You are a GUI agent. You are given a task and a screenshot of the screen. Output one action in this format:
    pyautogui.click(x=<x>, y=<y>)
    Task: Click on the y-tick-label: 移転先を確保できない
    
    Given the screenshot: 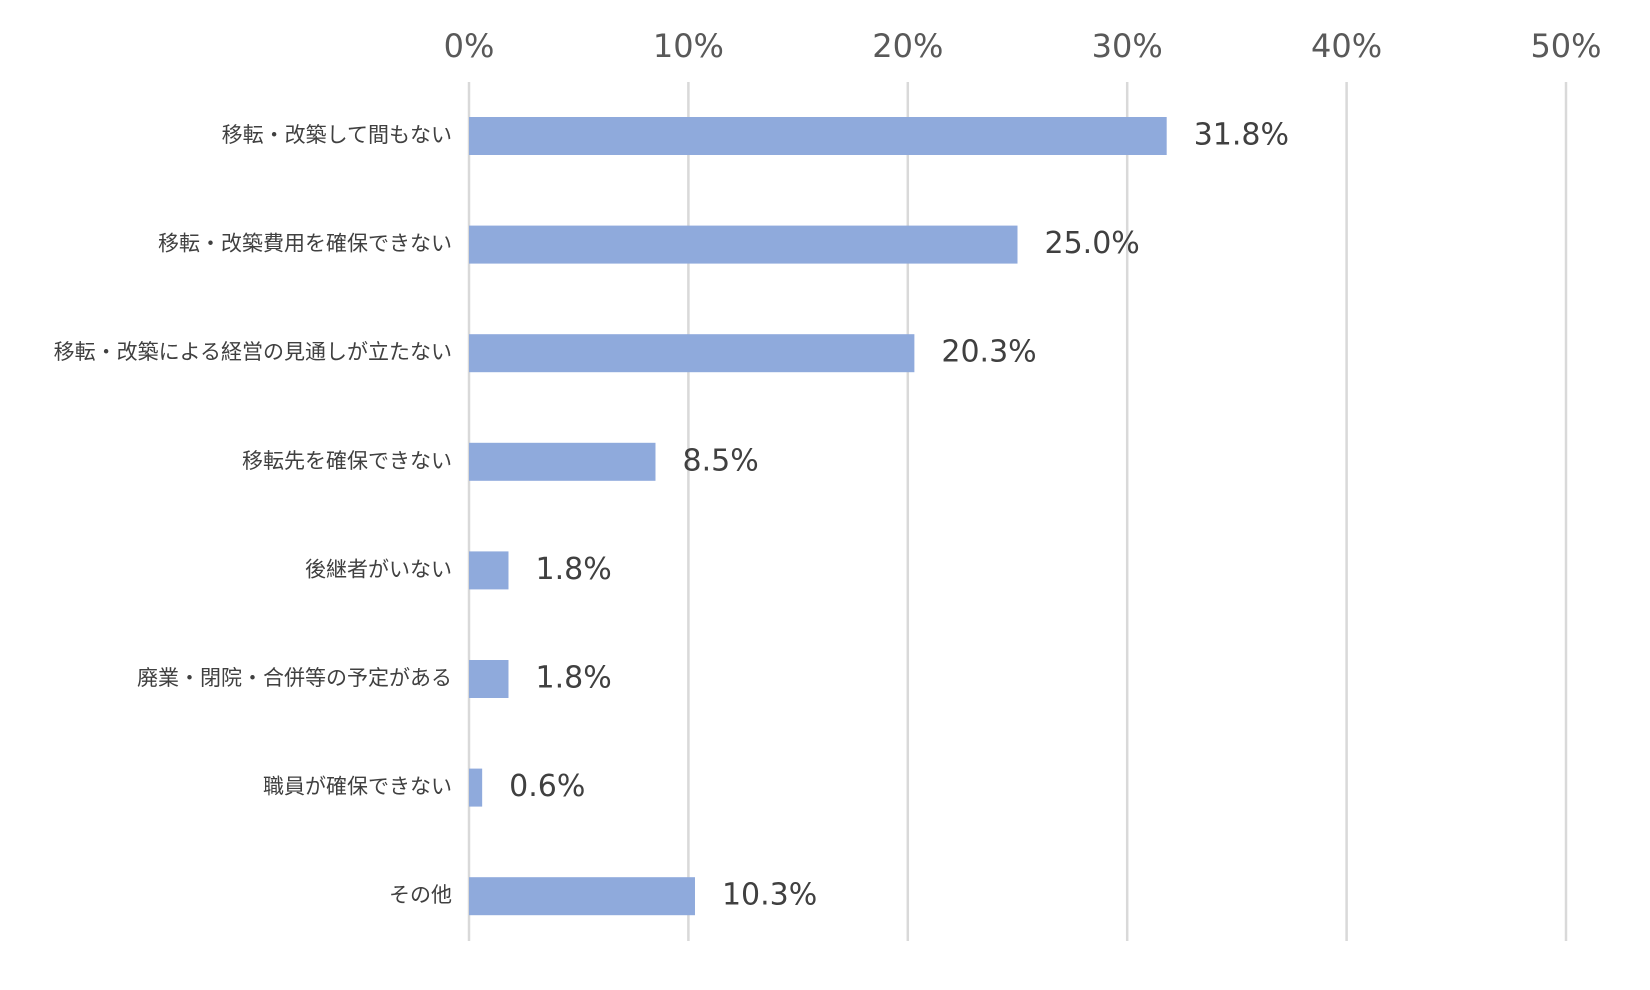 What is the action you would take?
    pyautogui.click(x=347, y=461)
    